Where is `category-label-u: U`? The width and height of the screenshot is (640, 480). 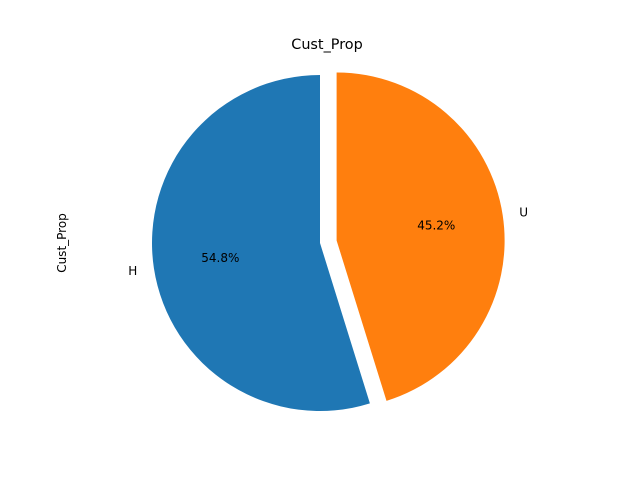
category-label-u: U is located at coordinates (523, 213).